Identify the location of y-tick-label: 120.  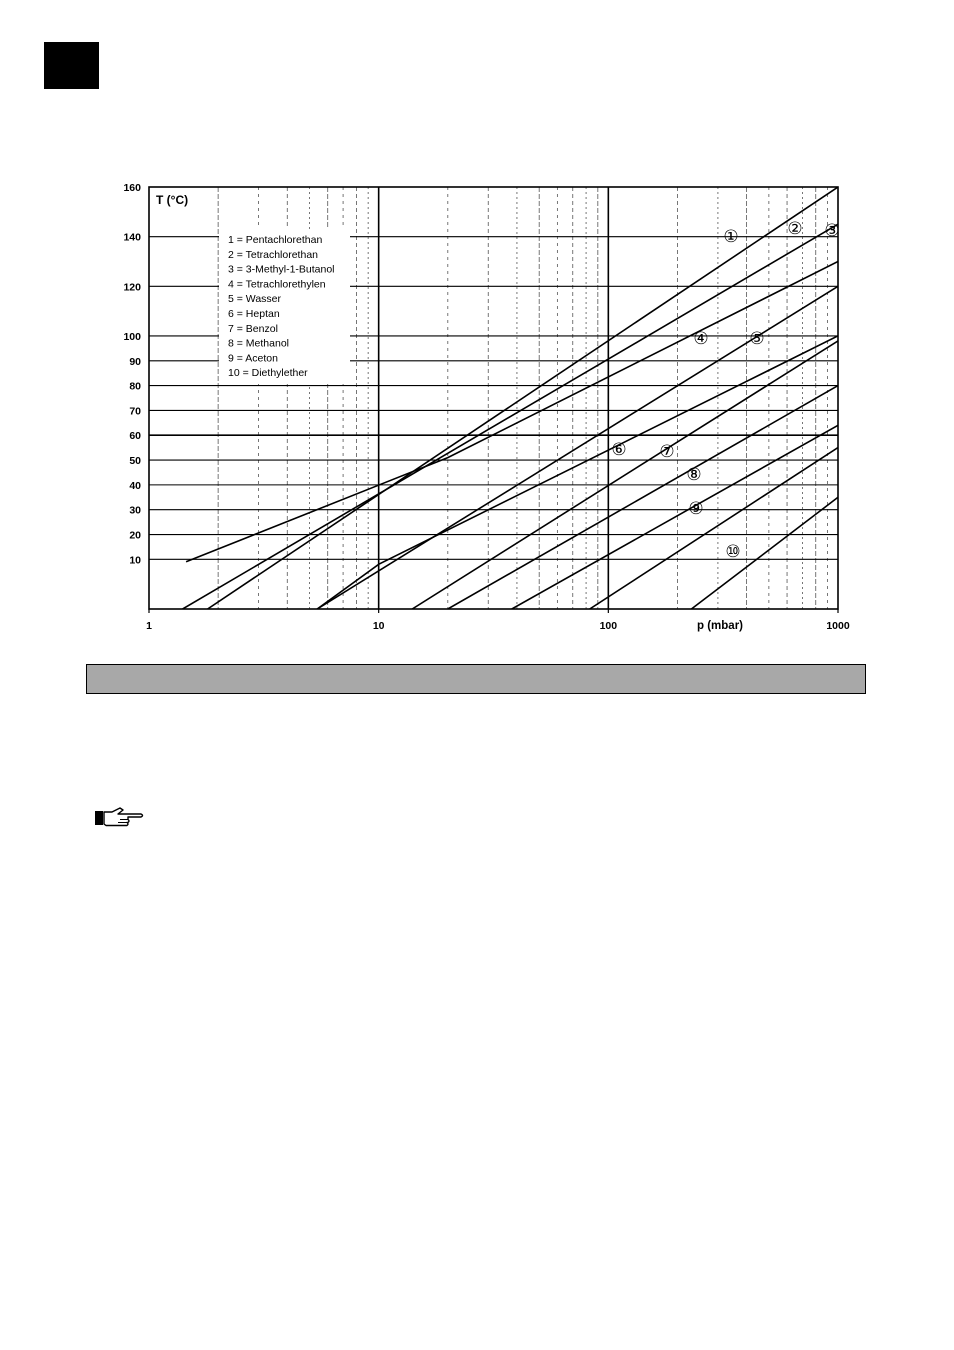
(132, 287).